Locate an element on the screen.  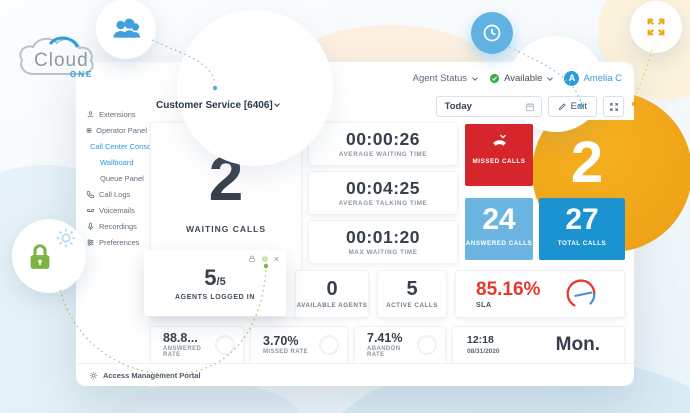
missed-rate-value: 3.70% is located at coordinates (281, 340).